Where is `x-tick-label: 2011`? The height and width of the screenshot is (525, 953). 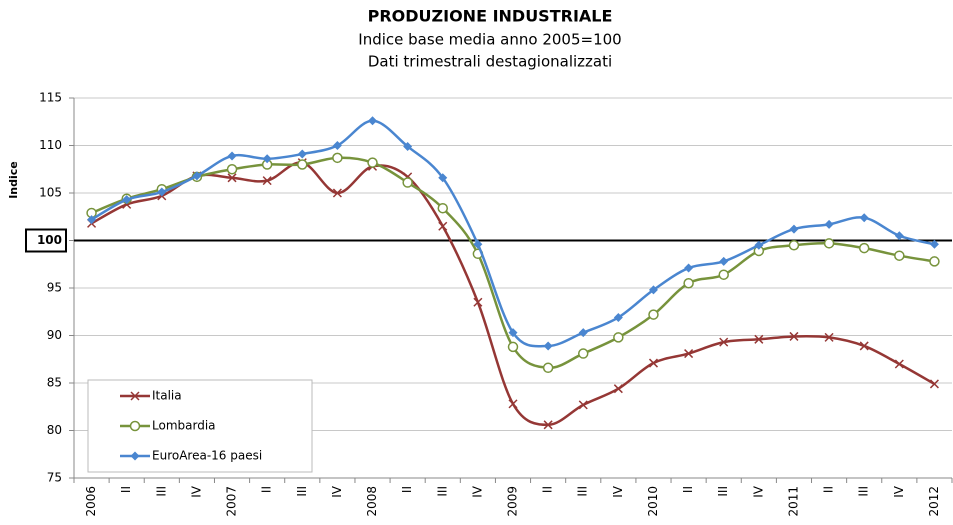 x-tick-label: 2011 is located at coordinates (793, 501).